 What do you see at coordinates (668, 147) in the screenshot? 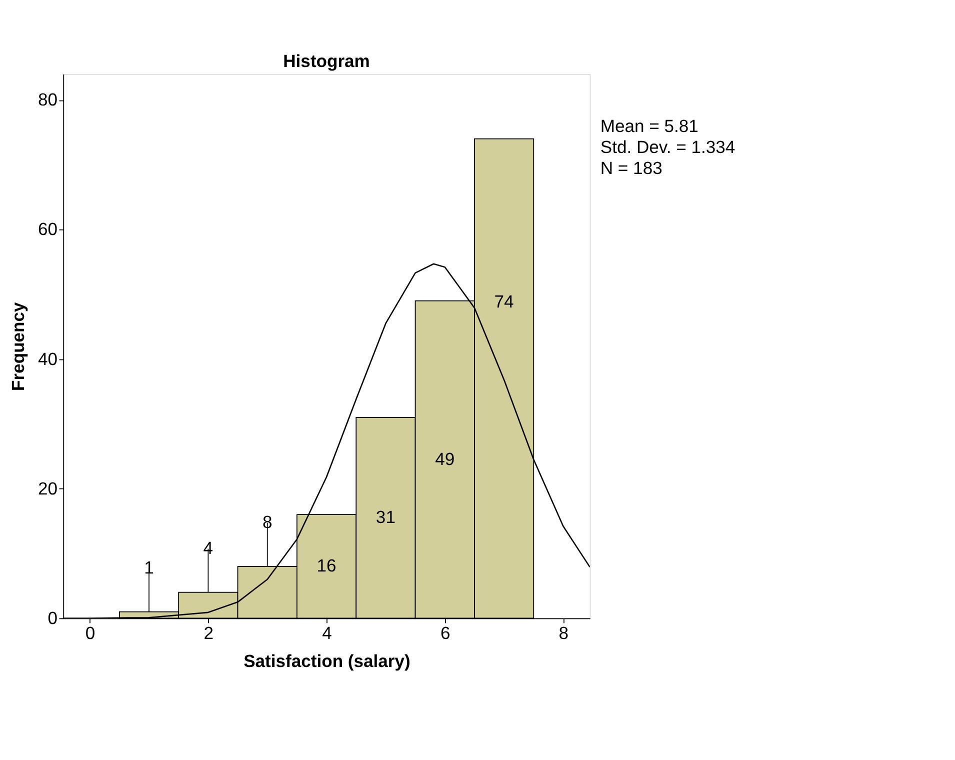
I see `text: Std. Dev. = 1.334` at bounding box center [668, 147].